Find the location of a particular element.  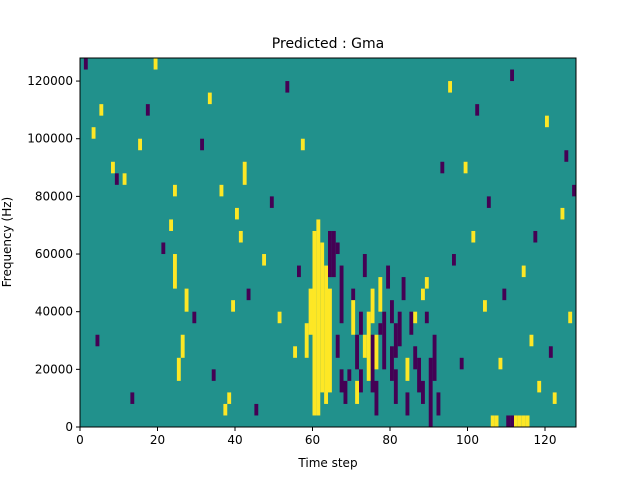

x-tick-label: 60 is located at coordinates (312, 440).